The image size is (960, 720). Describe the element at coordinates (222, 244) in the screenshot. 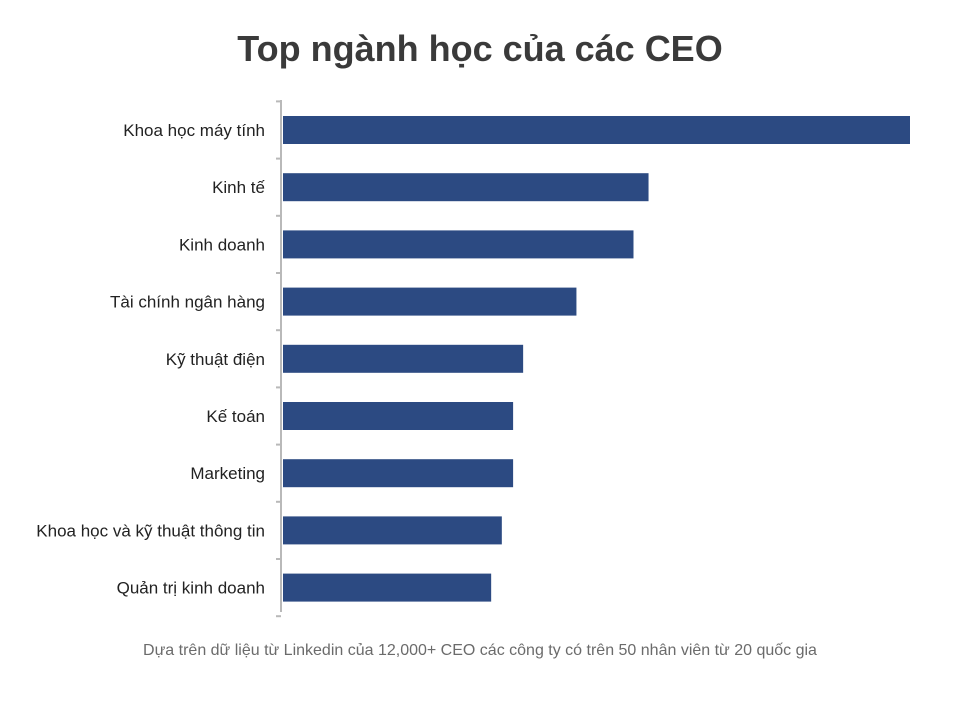

I see `category-label: Kinh doanh` at that location.